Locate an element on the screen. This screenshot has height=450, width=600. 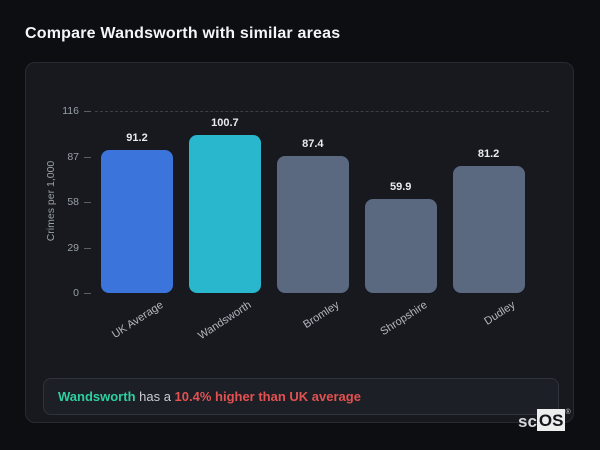
y-tick-label: 116 is located at coordinates (70, 111).